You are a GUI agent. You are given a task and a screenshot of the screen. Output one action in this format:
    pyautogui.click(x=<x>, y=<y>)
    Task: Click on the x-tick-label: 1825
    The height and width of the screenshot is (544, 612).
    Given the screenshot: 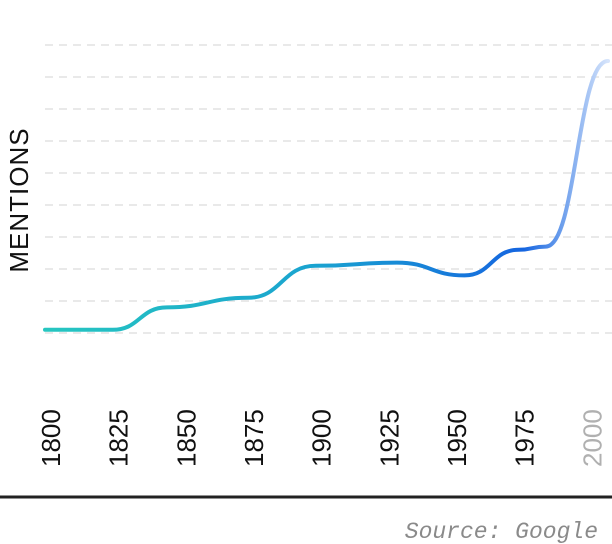 What is the action you would take?
    pyautogui.click(x=119, y=438)
    